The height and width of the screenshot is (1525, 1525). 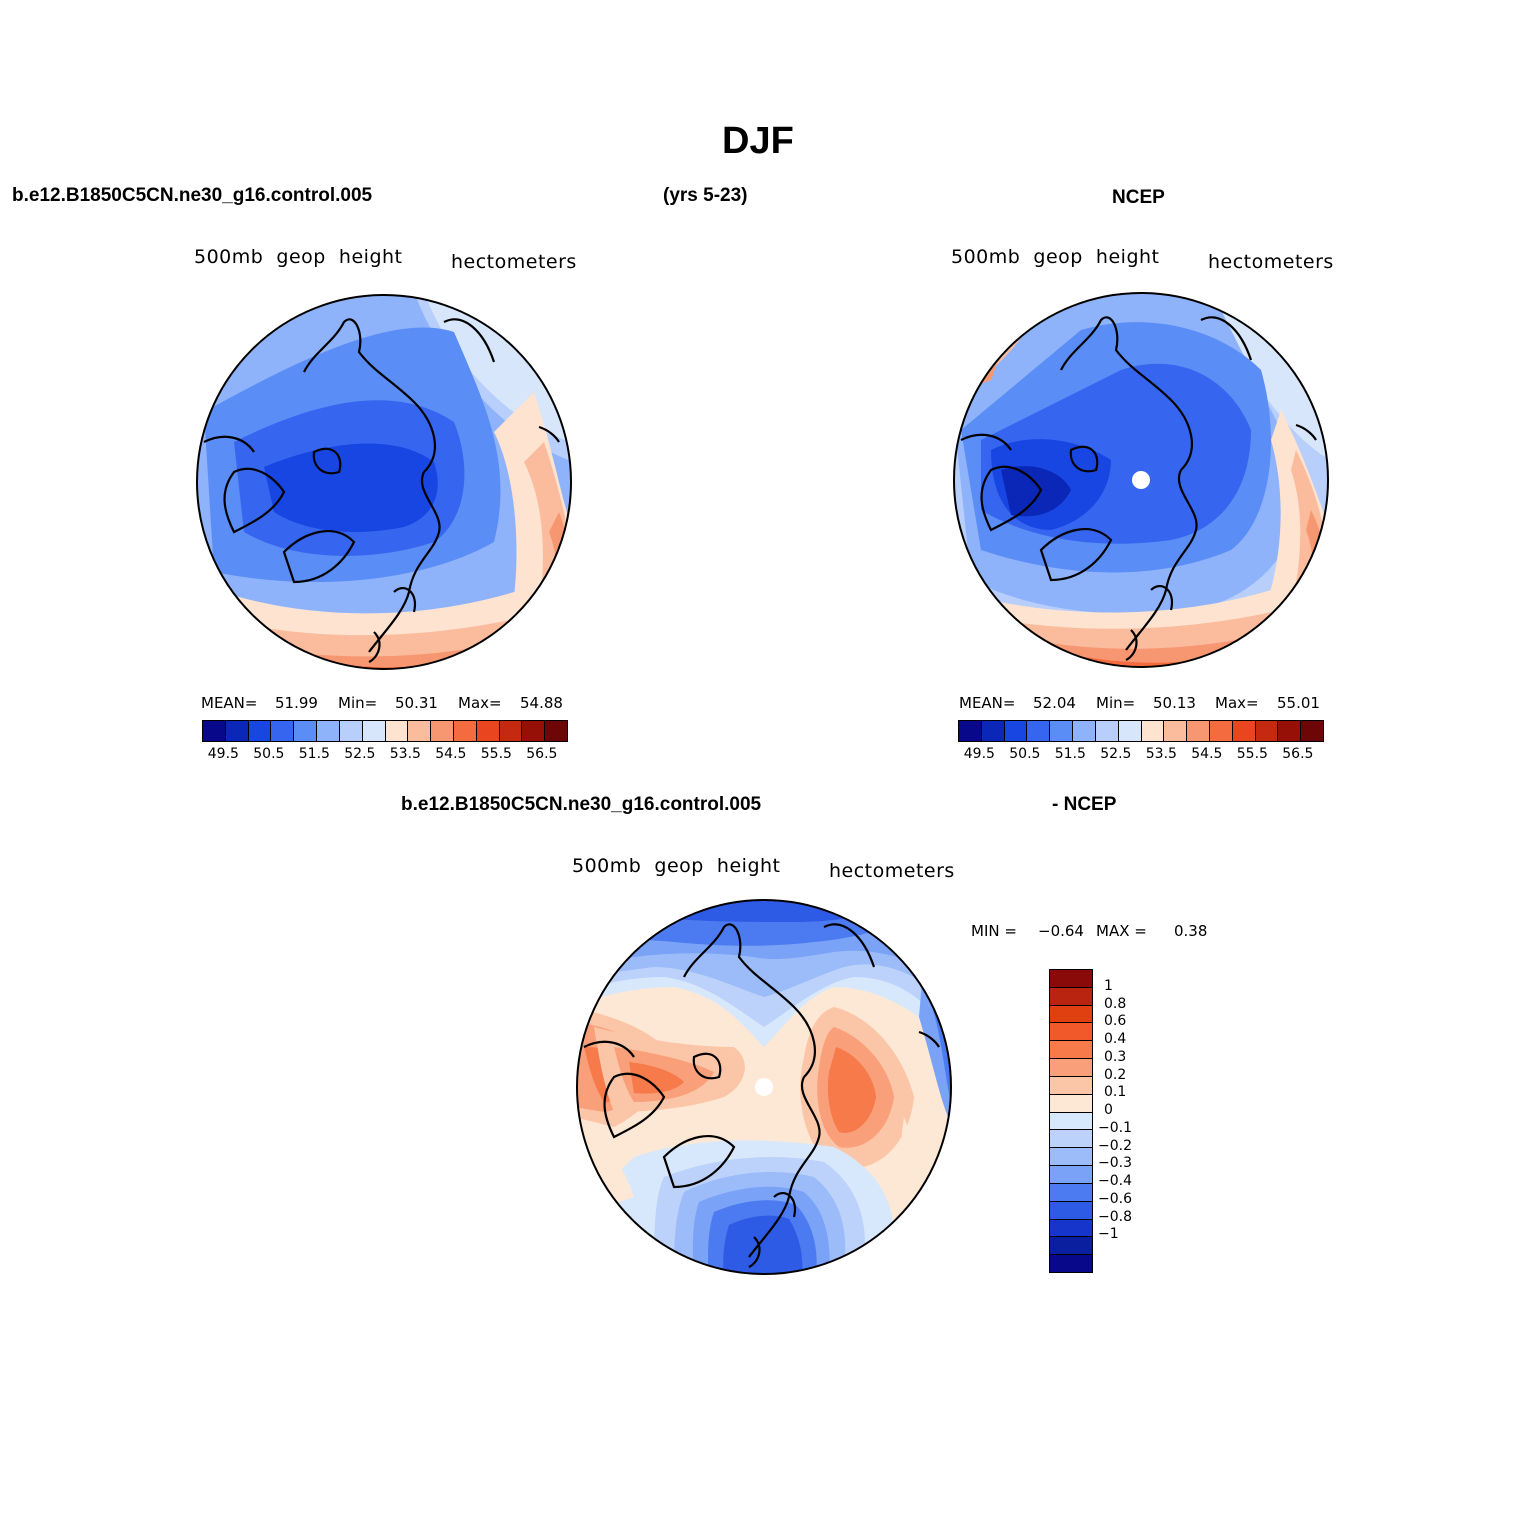 I want to click on panel2-max-label: Max=, so click(x=1237, y=703).